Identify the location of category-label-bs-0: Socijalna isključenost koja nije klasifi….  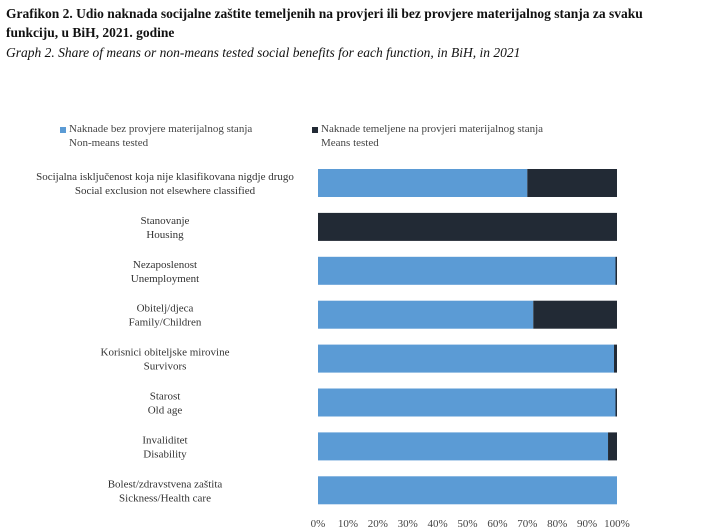
(165, 177).